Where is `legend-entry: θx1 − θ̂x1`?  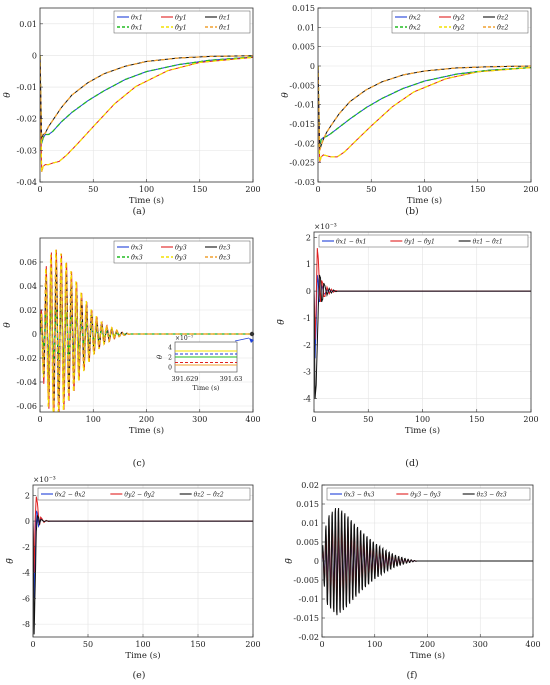 legend-entry: θx1 − θ̂x1 is located at coordinates (351, 242).